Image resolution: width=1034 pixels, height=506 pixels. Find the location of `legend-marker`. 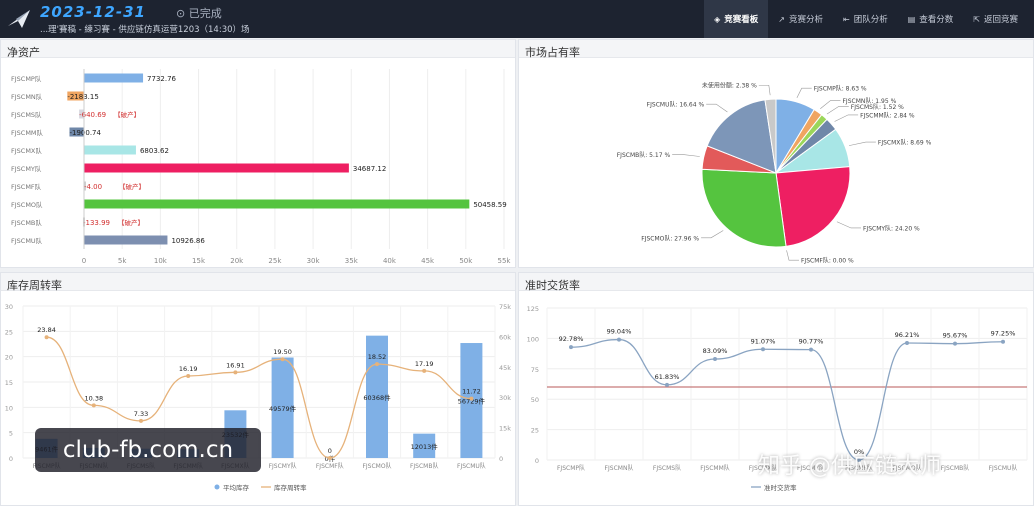

legend-marker is located at coordinates (217, 487).